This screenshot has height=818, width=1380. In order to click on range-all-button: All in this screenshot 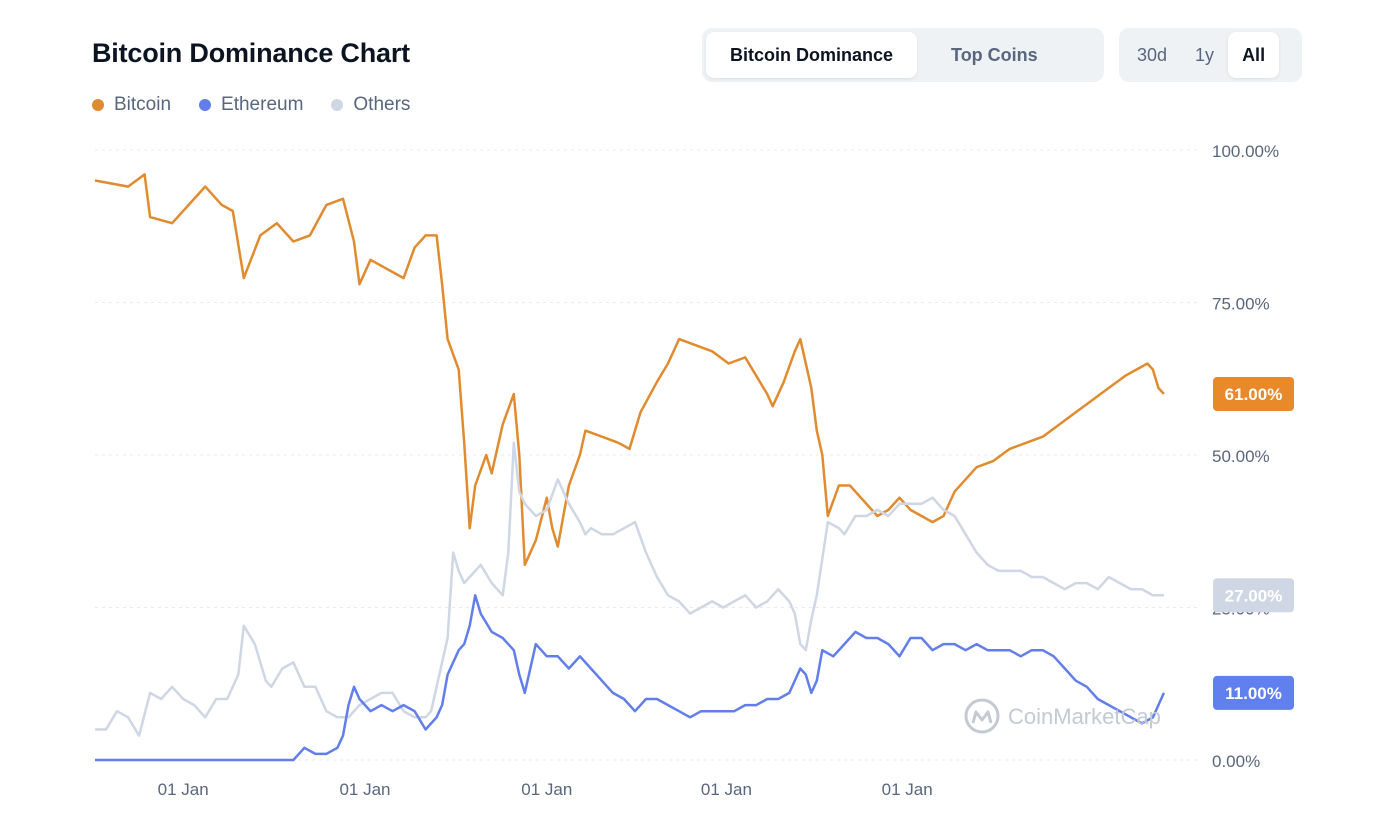, I will do `click(1254, 55)`.